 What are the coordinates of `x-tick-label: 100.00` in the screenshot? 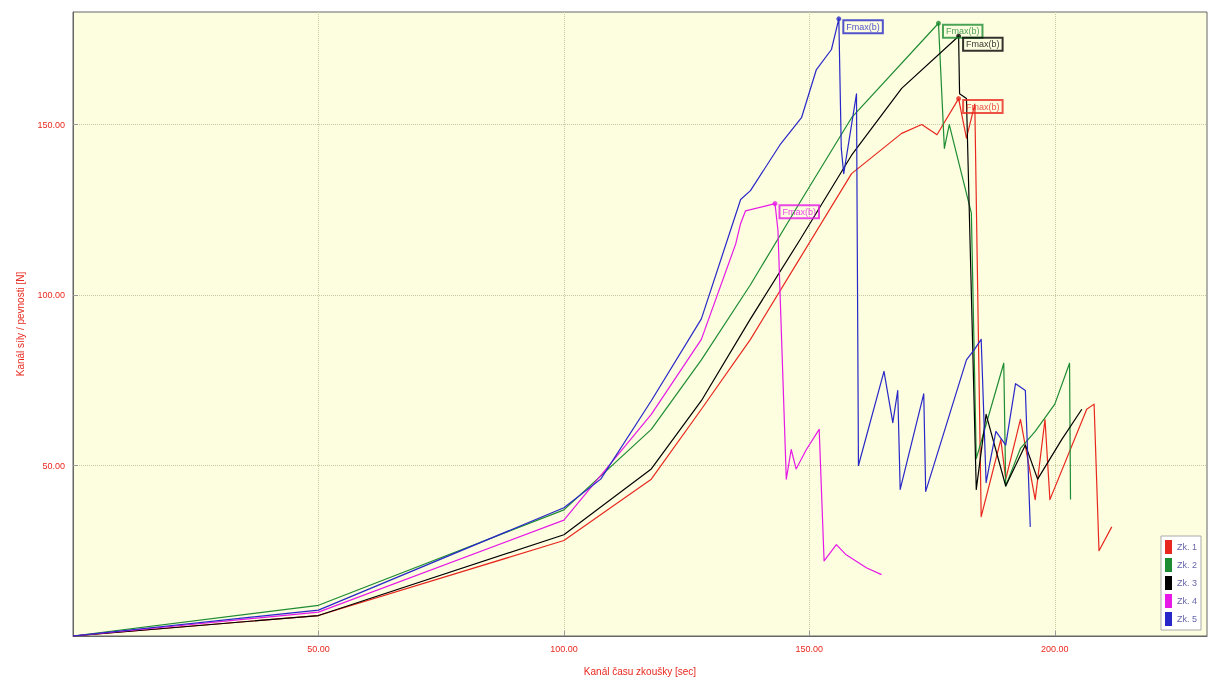 It's located at (564, 648).